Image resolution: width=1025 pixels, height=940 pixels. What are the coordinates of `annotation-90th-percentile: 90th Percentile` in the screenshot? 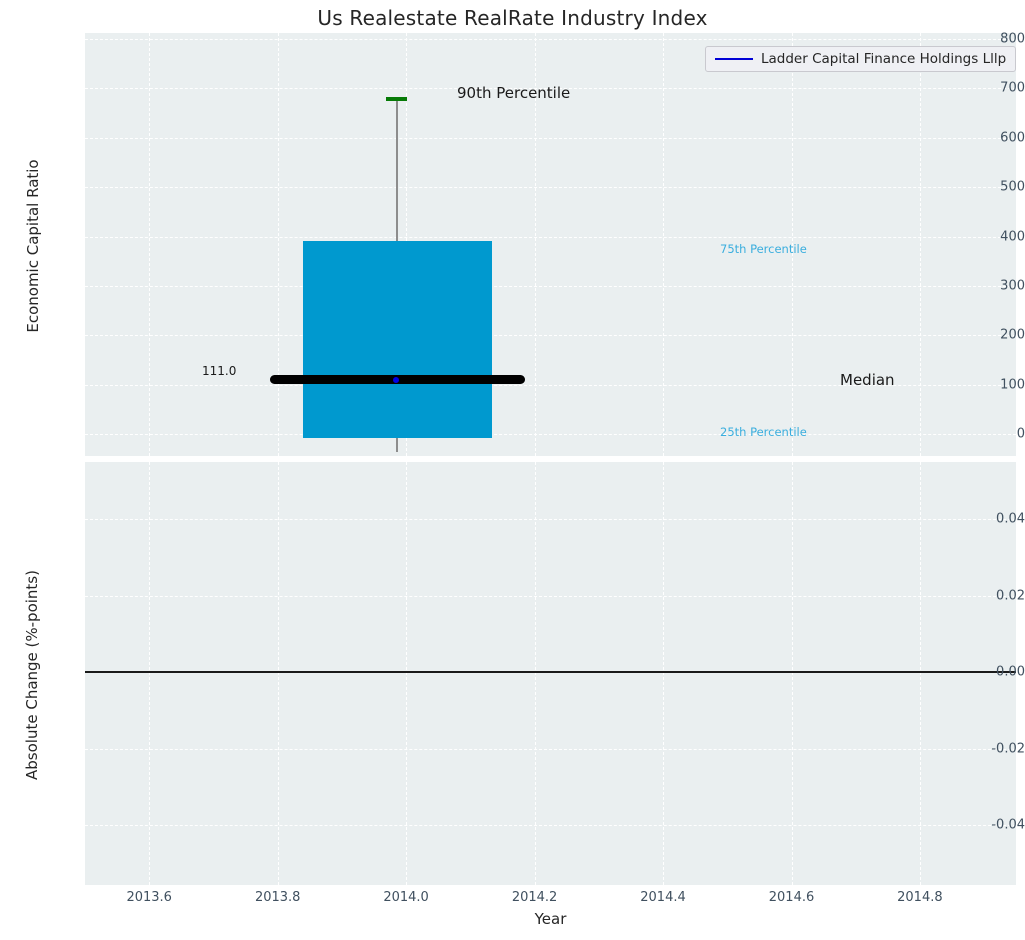 It's located at (514, 93).